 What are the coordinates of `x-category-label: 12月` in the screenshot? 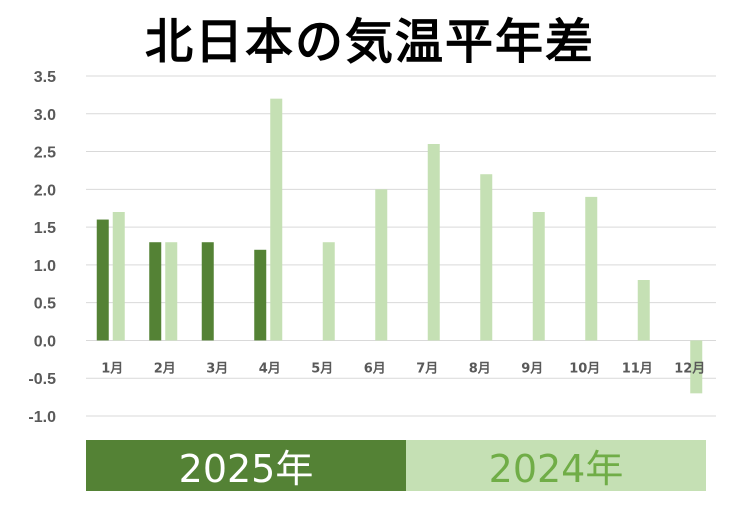 It's located at (689, 368).